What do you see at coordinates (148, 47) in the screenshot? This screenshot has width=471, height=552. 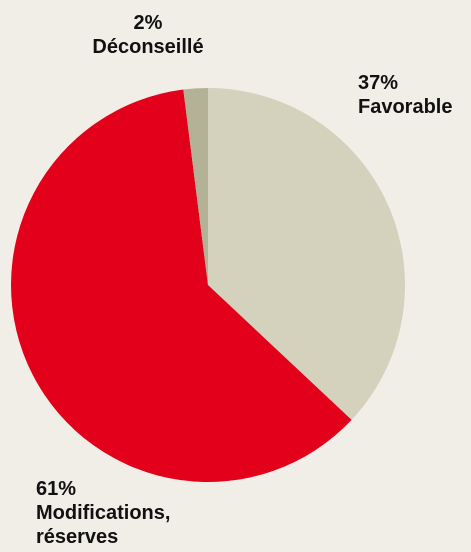 I see `slice-name-deconseille: Déconseillé` at bounding box center [148, 47].